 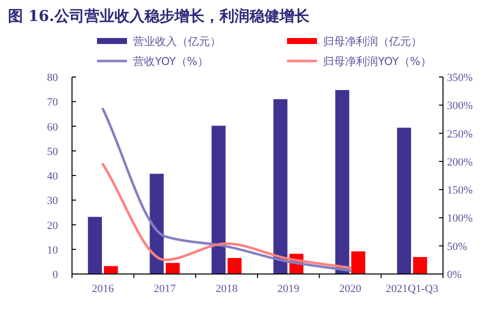 I want to click on x-tick-label: 2016, so click(x=103, y=289).